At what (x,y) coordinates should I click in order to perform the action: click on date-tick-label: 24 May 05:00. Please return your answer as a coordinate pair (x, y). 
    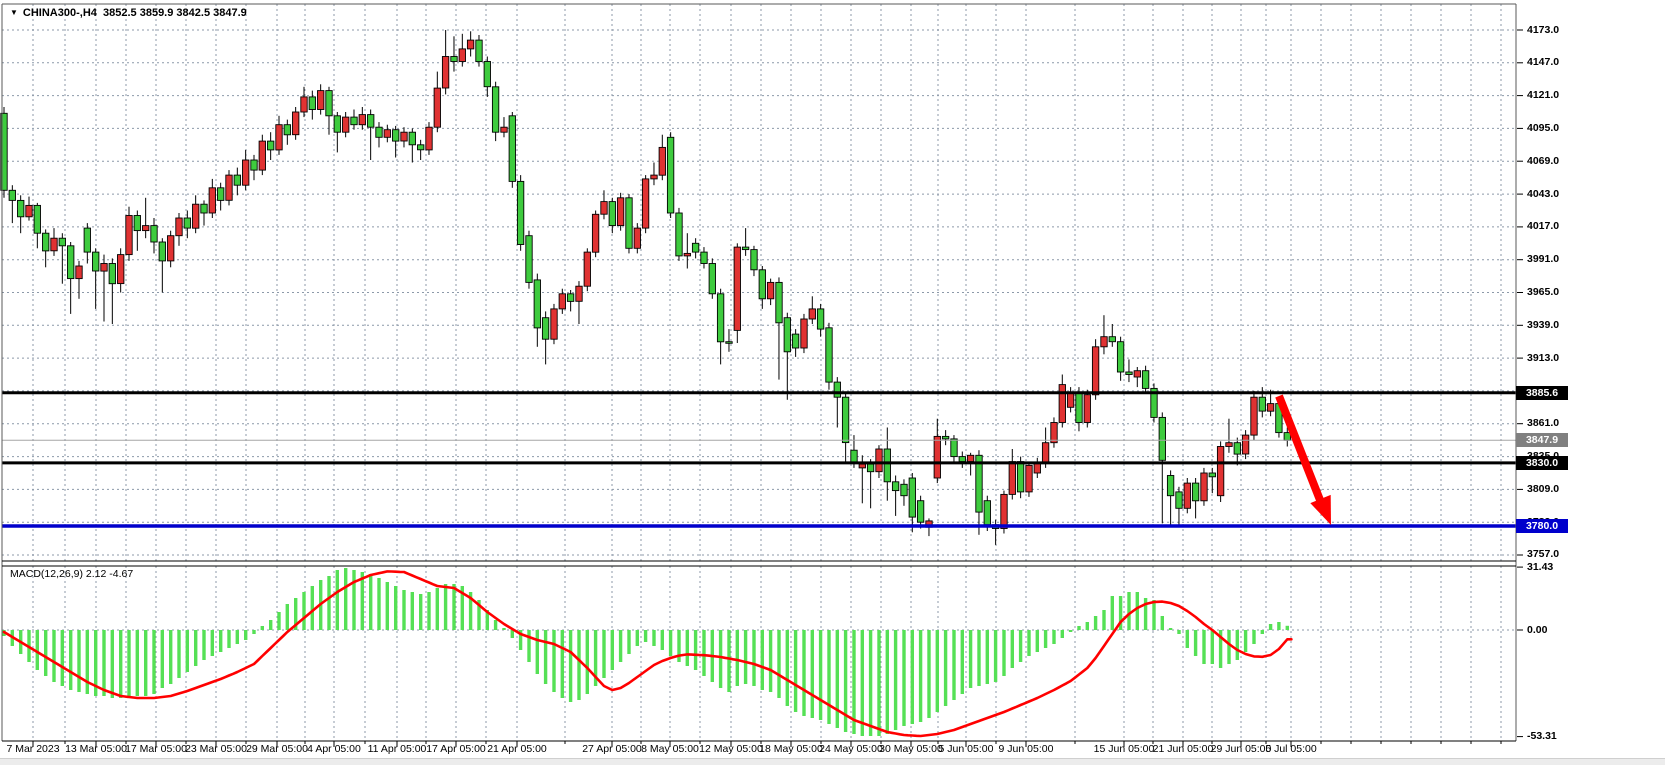
    Looking at the image, I should click on (851, 749).